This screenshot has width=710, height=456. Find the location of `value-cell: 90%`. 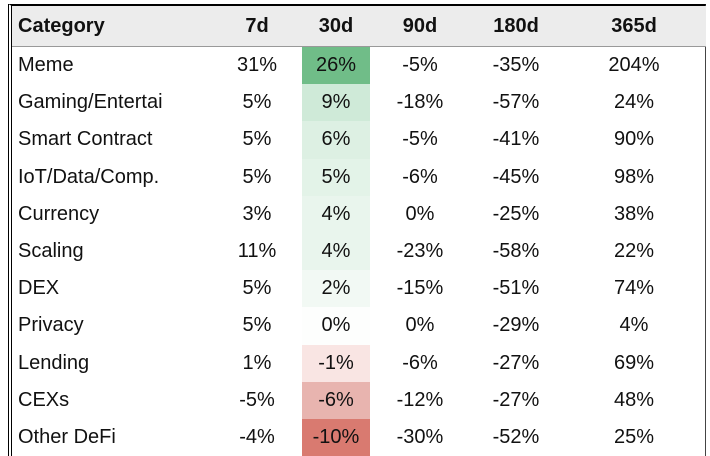

value-cell: 90% is located at coordinates (634, 139).